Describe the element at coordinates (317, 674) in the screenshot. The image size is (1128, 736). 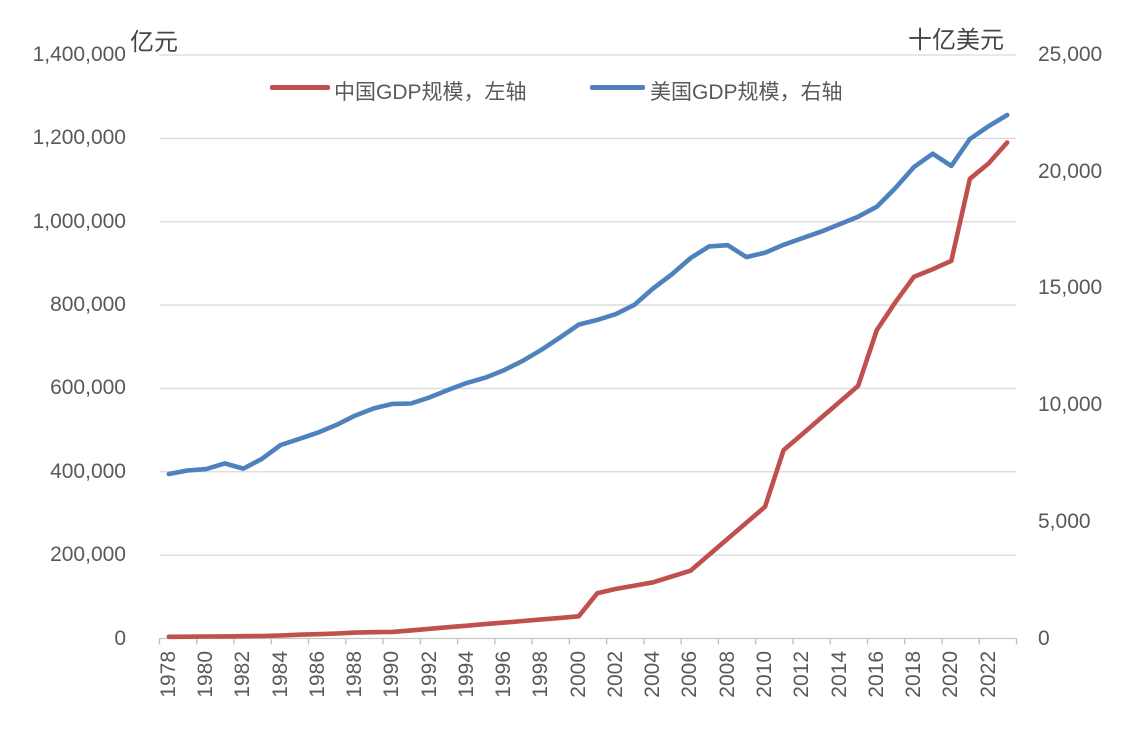
I see `x-axis-tick-label: 1986` at that location.